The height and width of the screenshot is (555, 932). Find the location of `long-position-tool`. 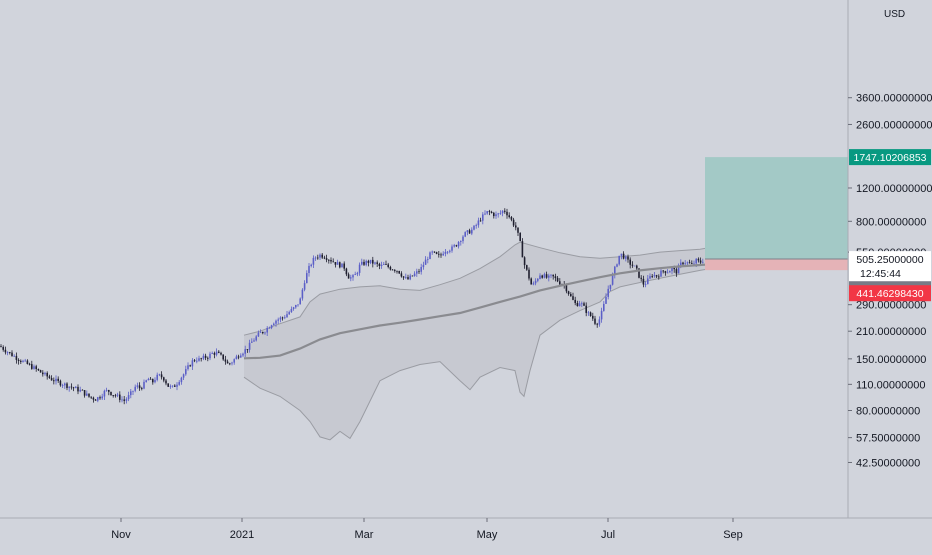

long-position-tool is located at coordinates (776, 214).